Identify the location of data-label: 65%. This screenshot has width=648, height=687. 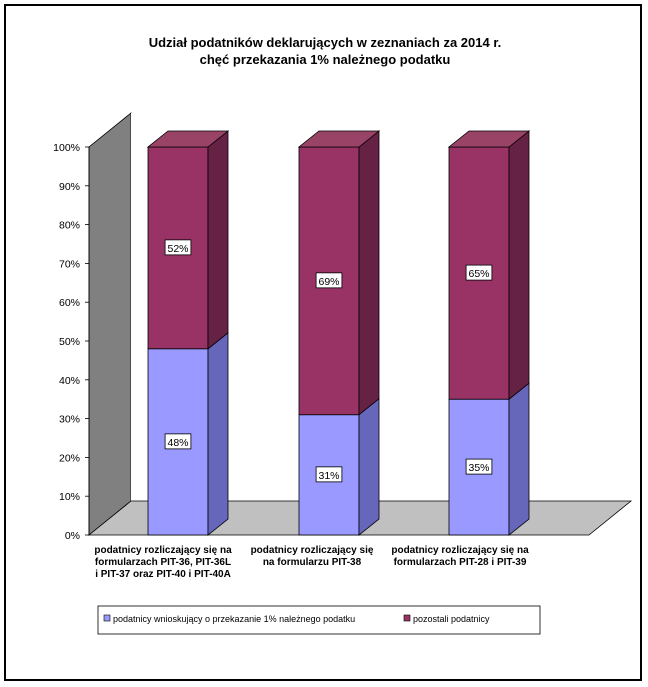
(478, 274).